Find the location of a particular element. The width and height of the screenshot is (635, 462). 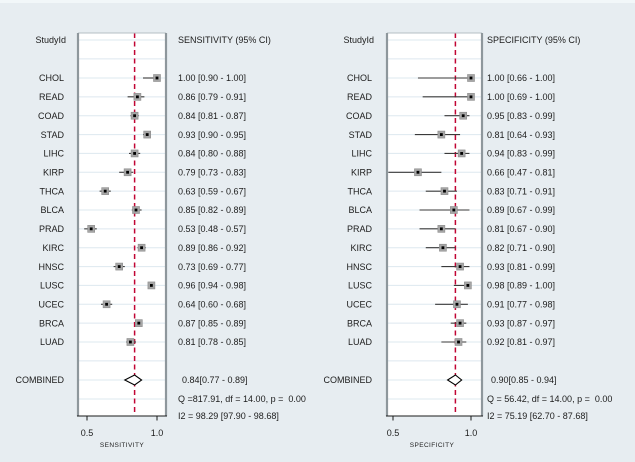

axis-title: SPECIFICITY is located at coordinates (432, 445).